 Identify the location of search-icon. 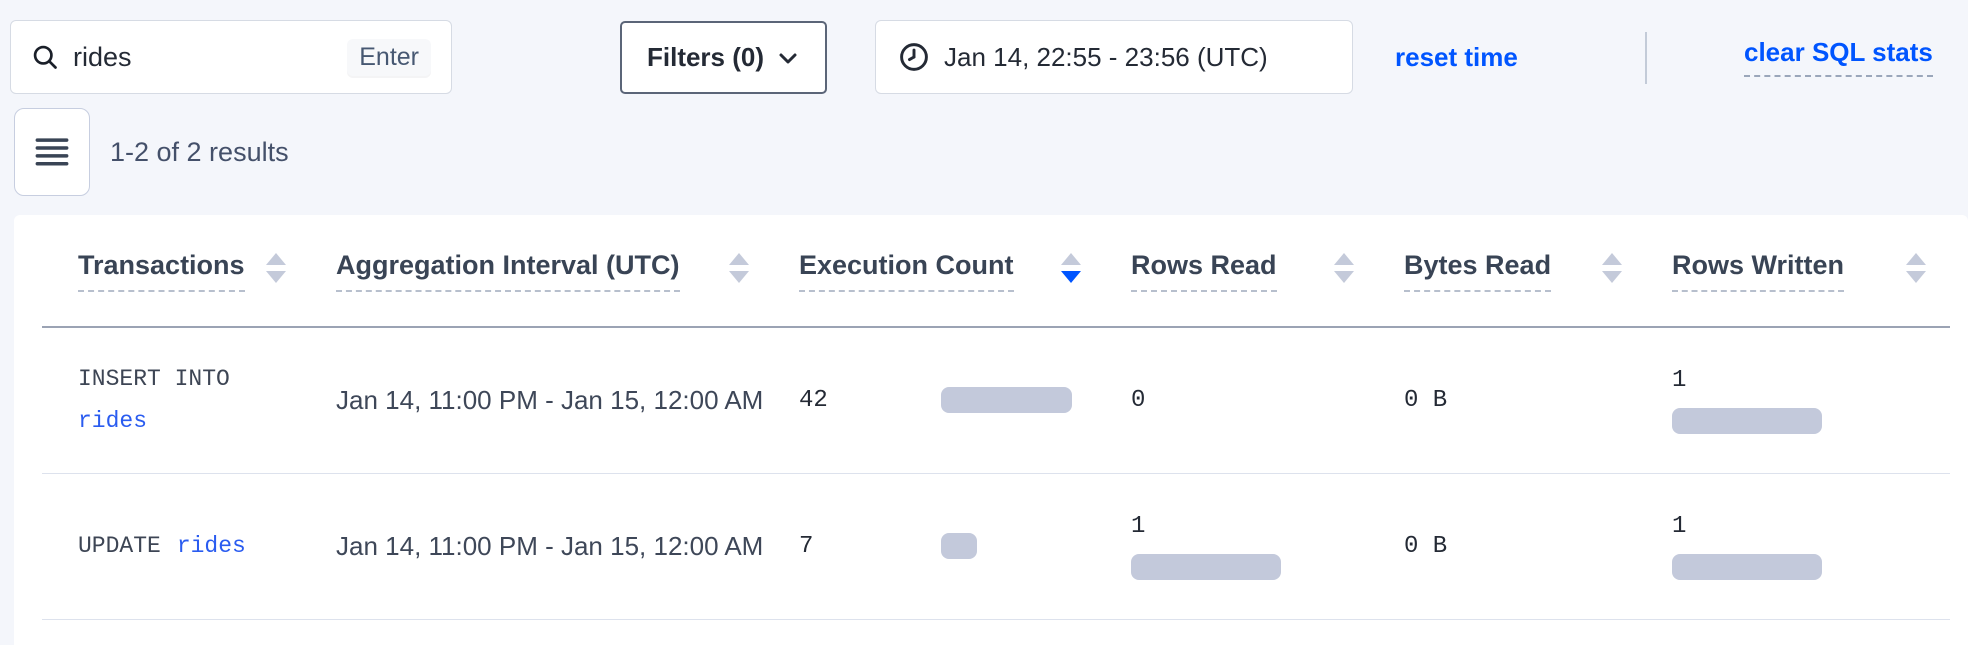
(45, 57).